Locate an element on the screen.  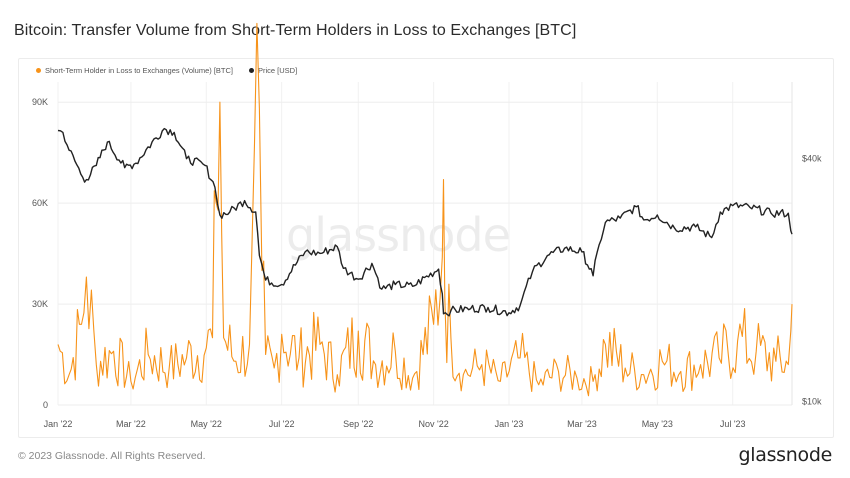
left-tick-label-2: 60K is located at coordinates (40, 203).